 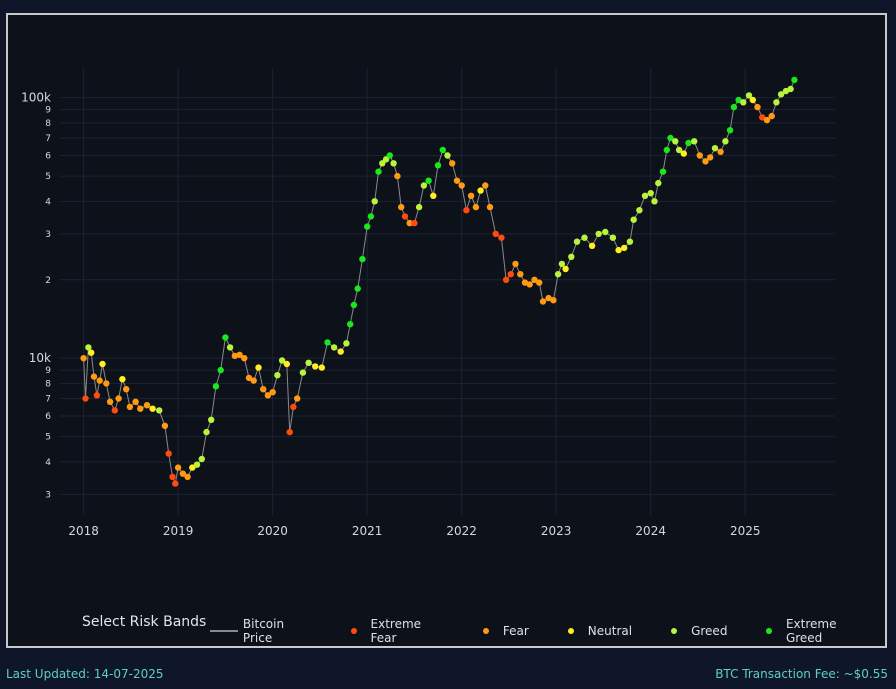 I want to click on legend-item-neutral: Neutral, so click(x=594, y=631).